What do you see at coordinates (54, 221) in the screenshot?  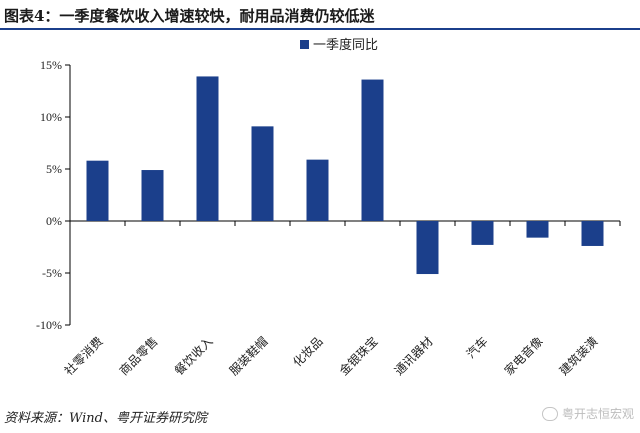 I see `y-tick-label: 0%` at bounding box center [54, 221].